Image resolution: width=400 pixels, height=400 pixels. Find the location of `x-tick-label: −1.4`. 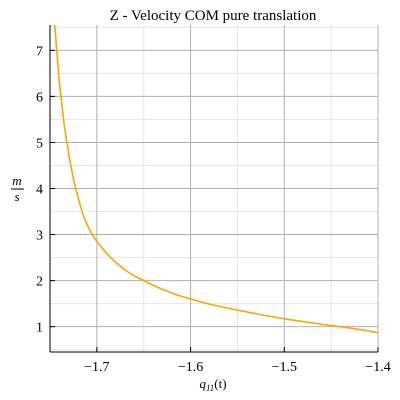

x-tick-label: −1.4 is located at coordinates (377, 367).